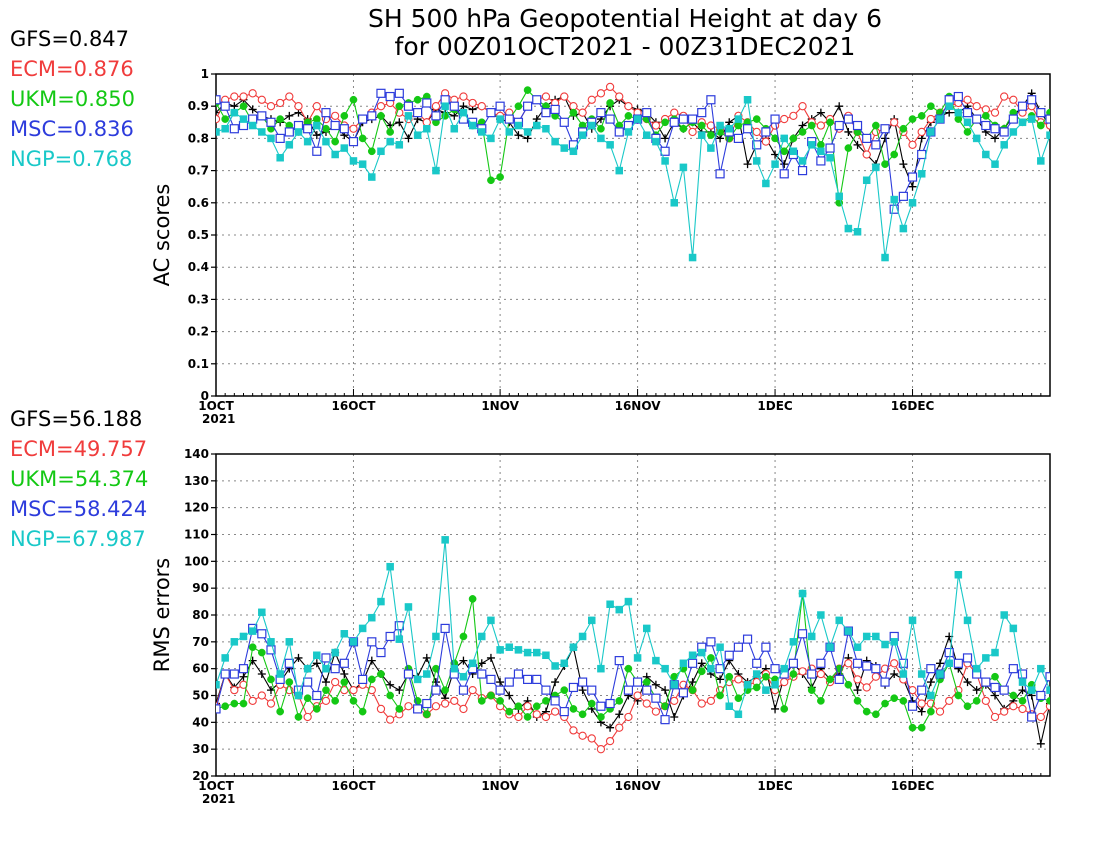  I want to click on rms-legend-gfs: GFS=56.188, so click(76, 419).